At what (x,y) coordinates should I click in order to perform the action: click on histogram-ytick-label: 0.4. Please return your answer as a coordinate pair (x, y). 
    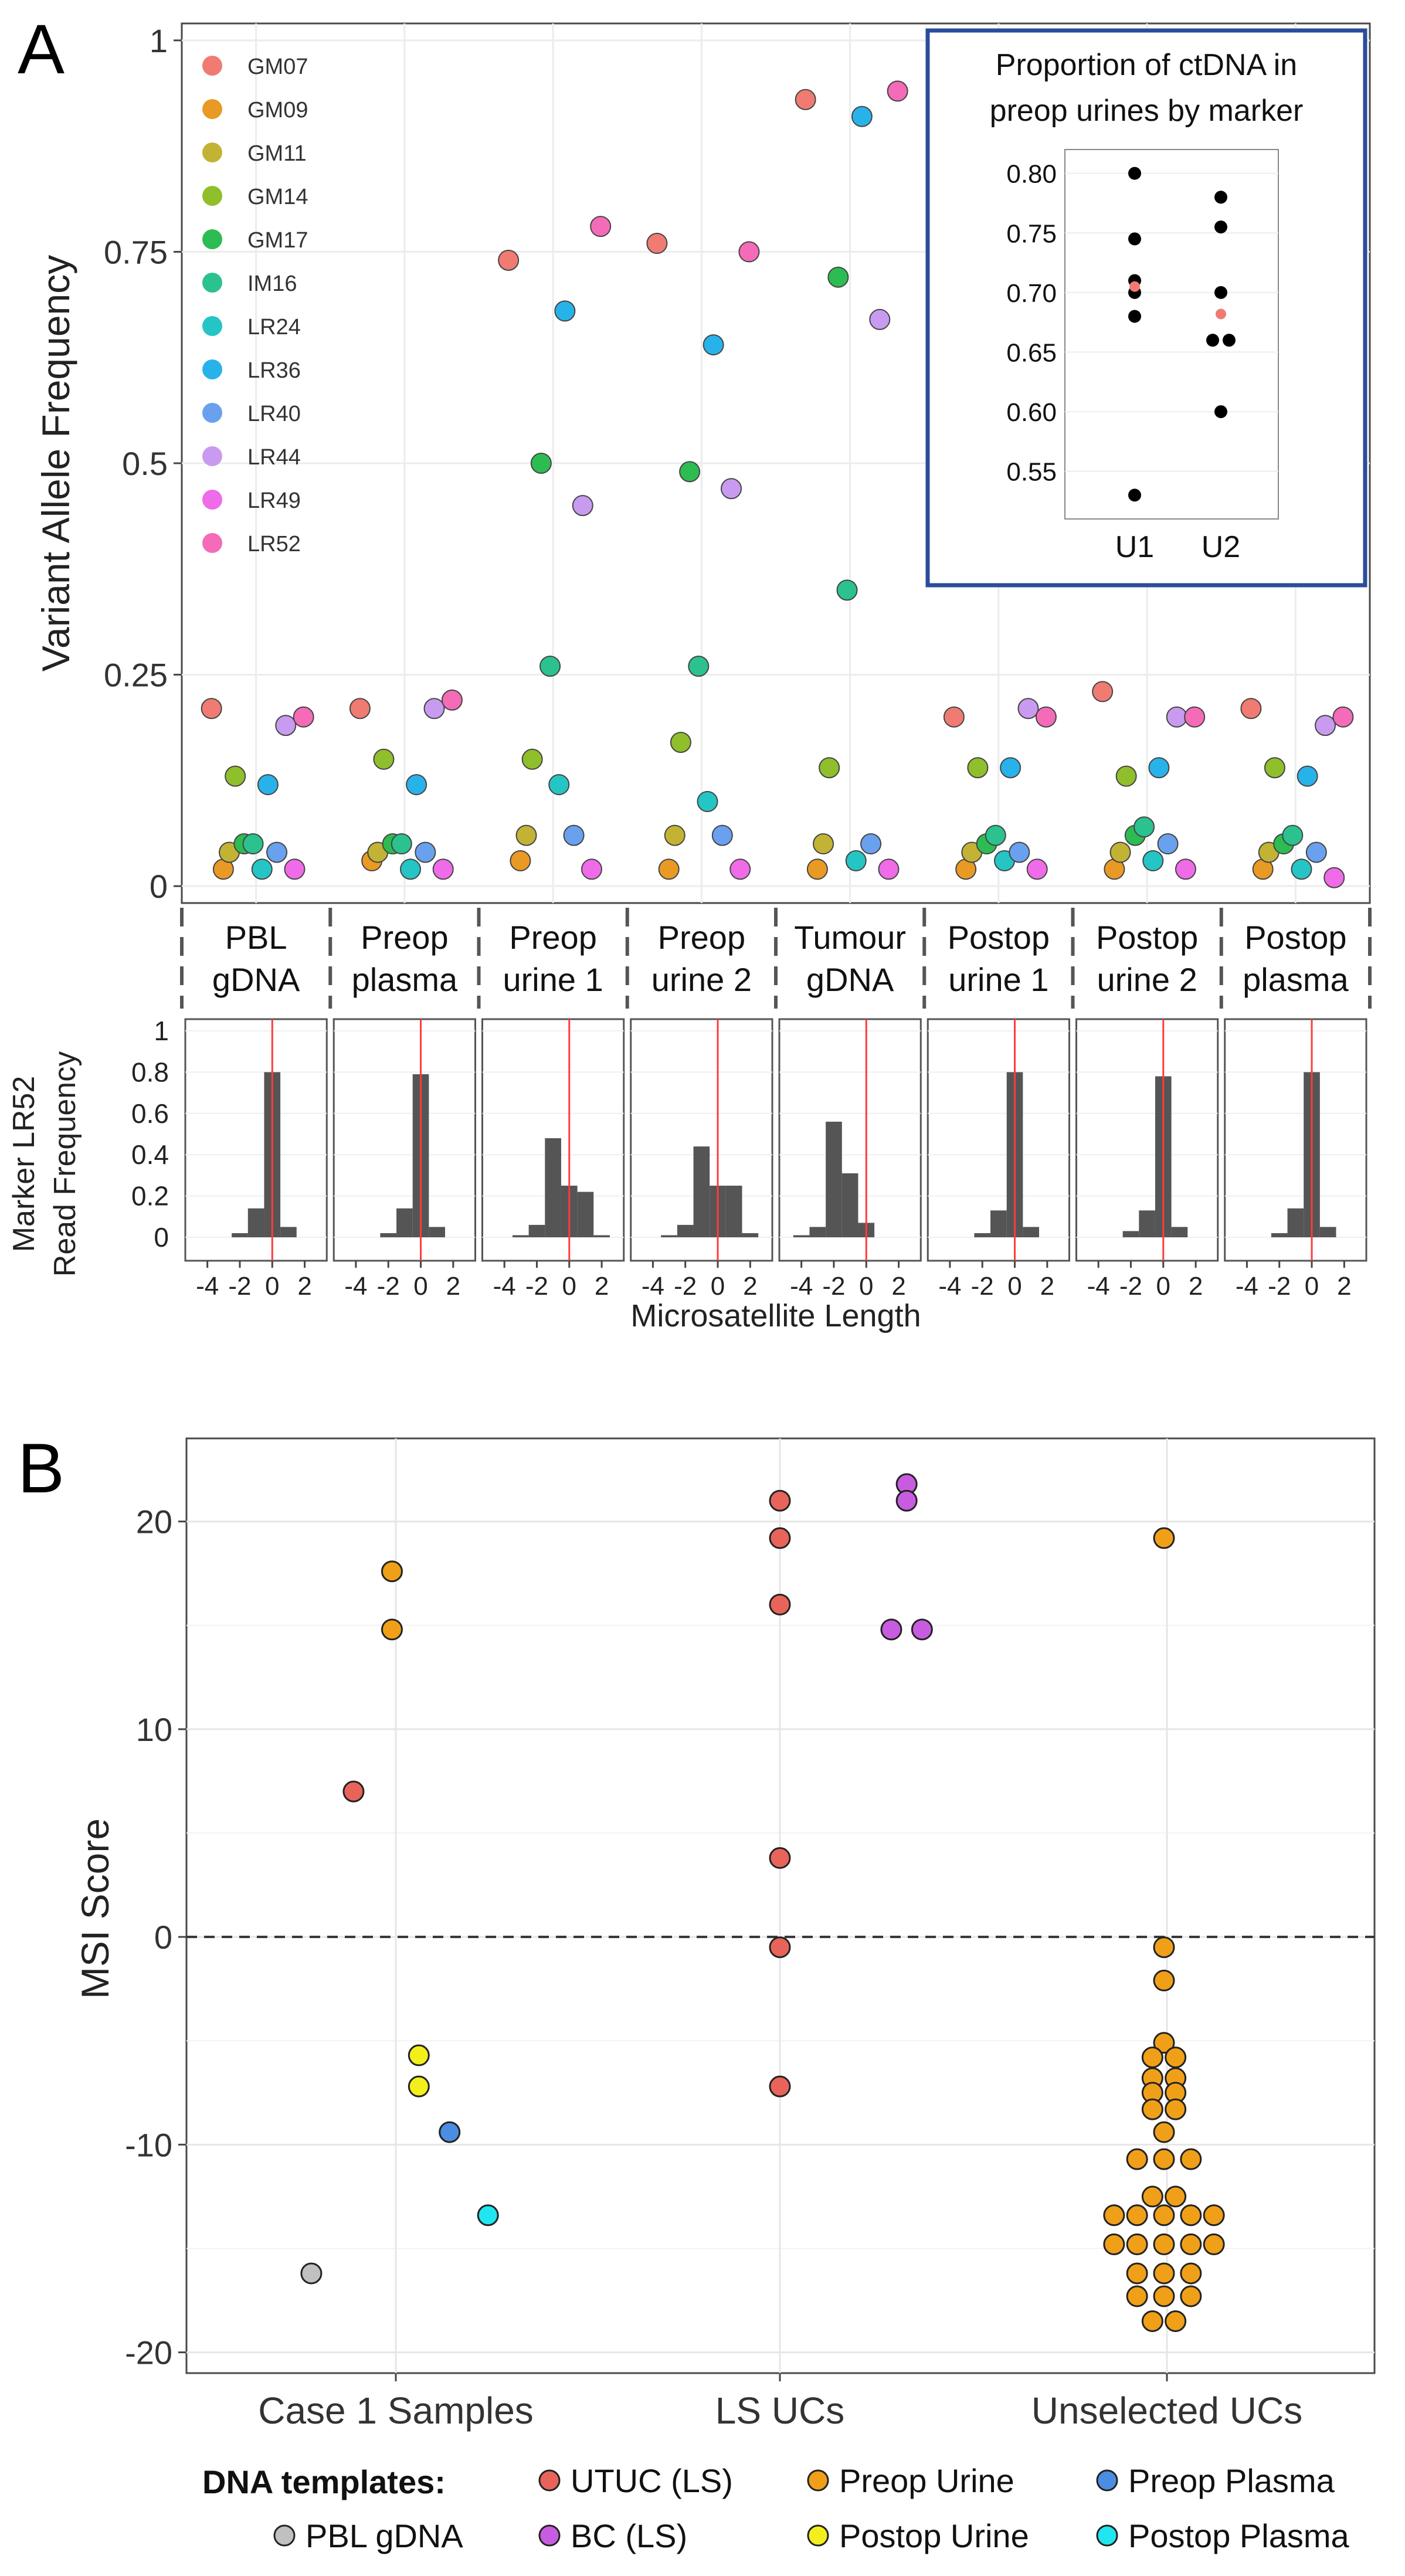
    Looking at the image, I should click on (150, 1154).